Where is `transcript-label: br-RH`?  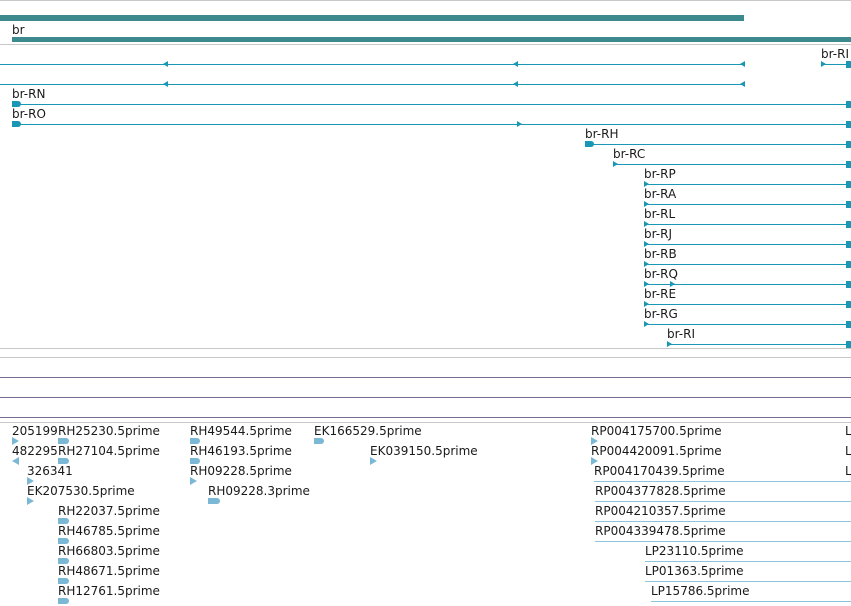 transcript-label: br-RH is located at coordinates (602, 134).